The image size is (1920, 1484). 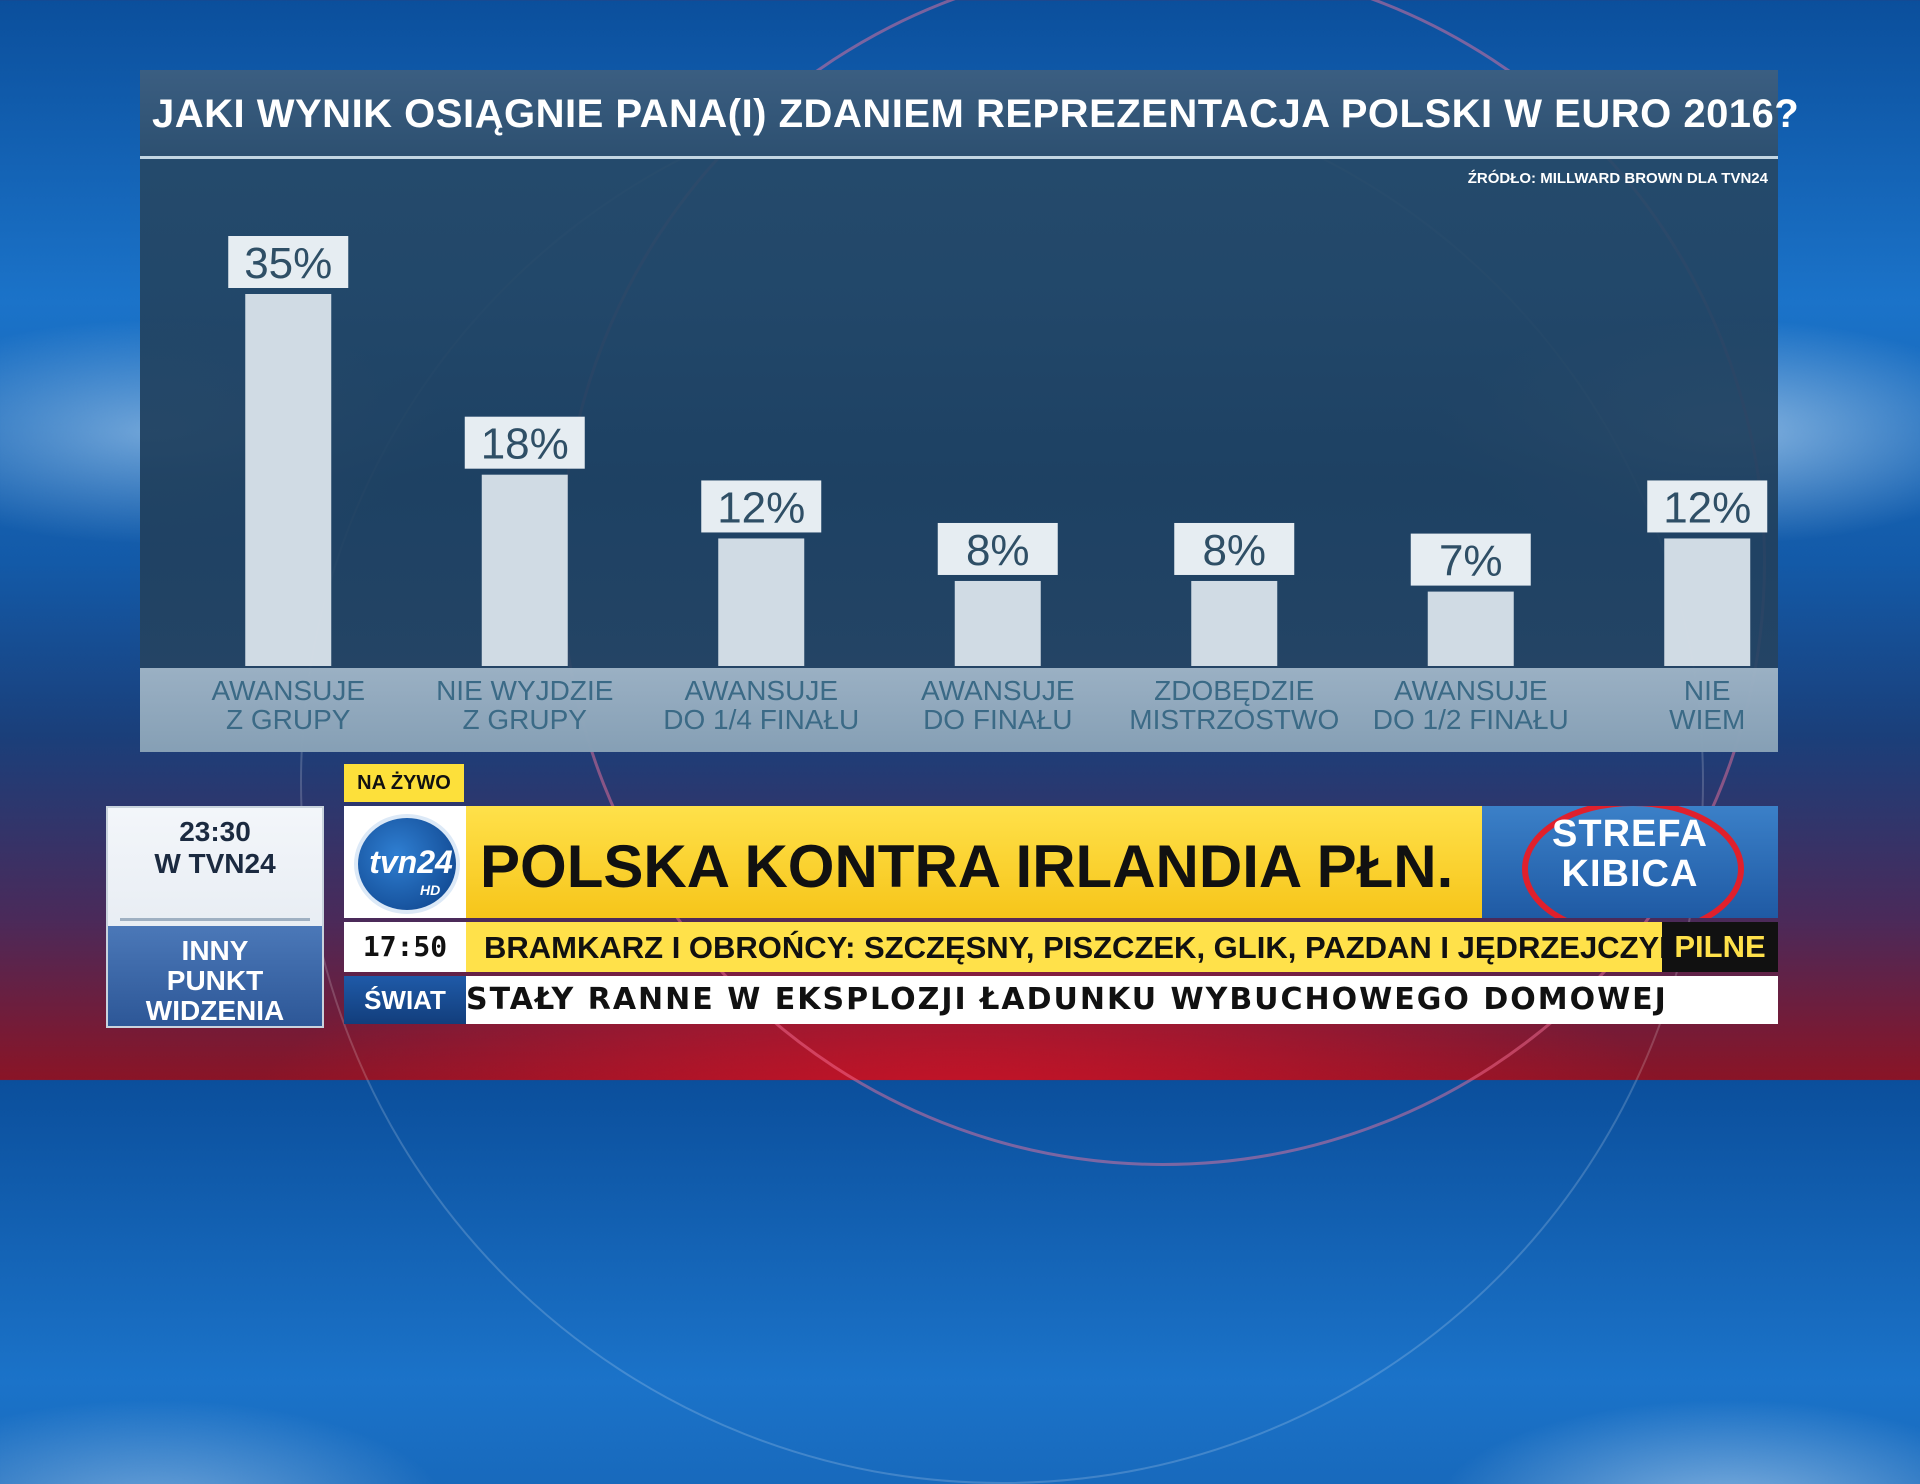 I want to click on next-program-promo: 23:30 W TVN24 INNY PUNKT WIDZENIA, so click(x=215, y=917).